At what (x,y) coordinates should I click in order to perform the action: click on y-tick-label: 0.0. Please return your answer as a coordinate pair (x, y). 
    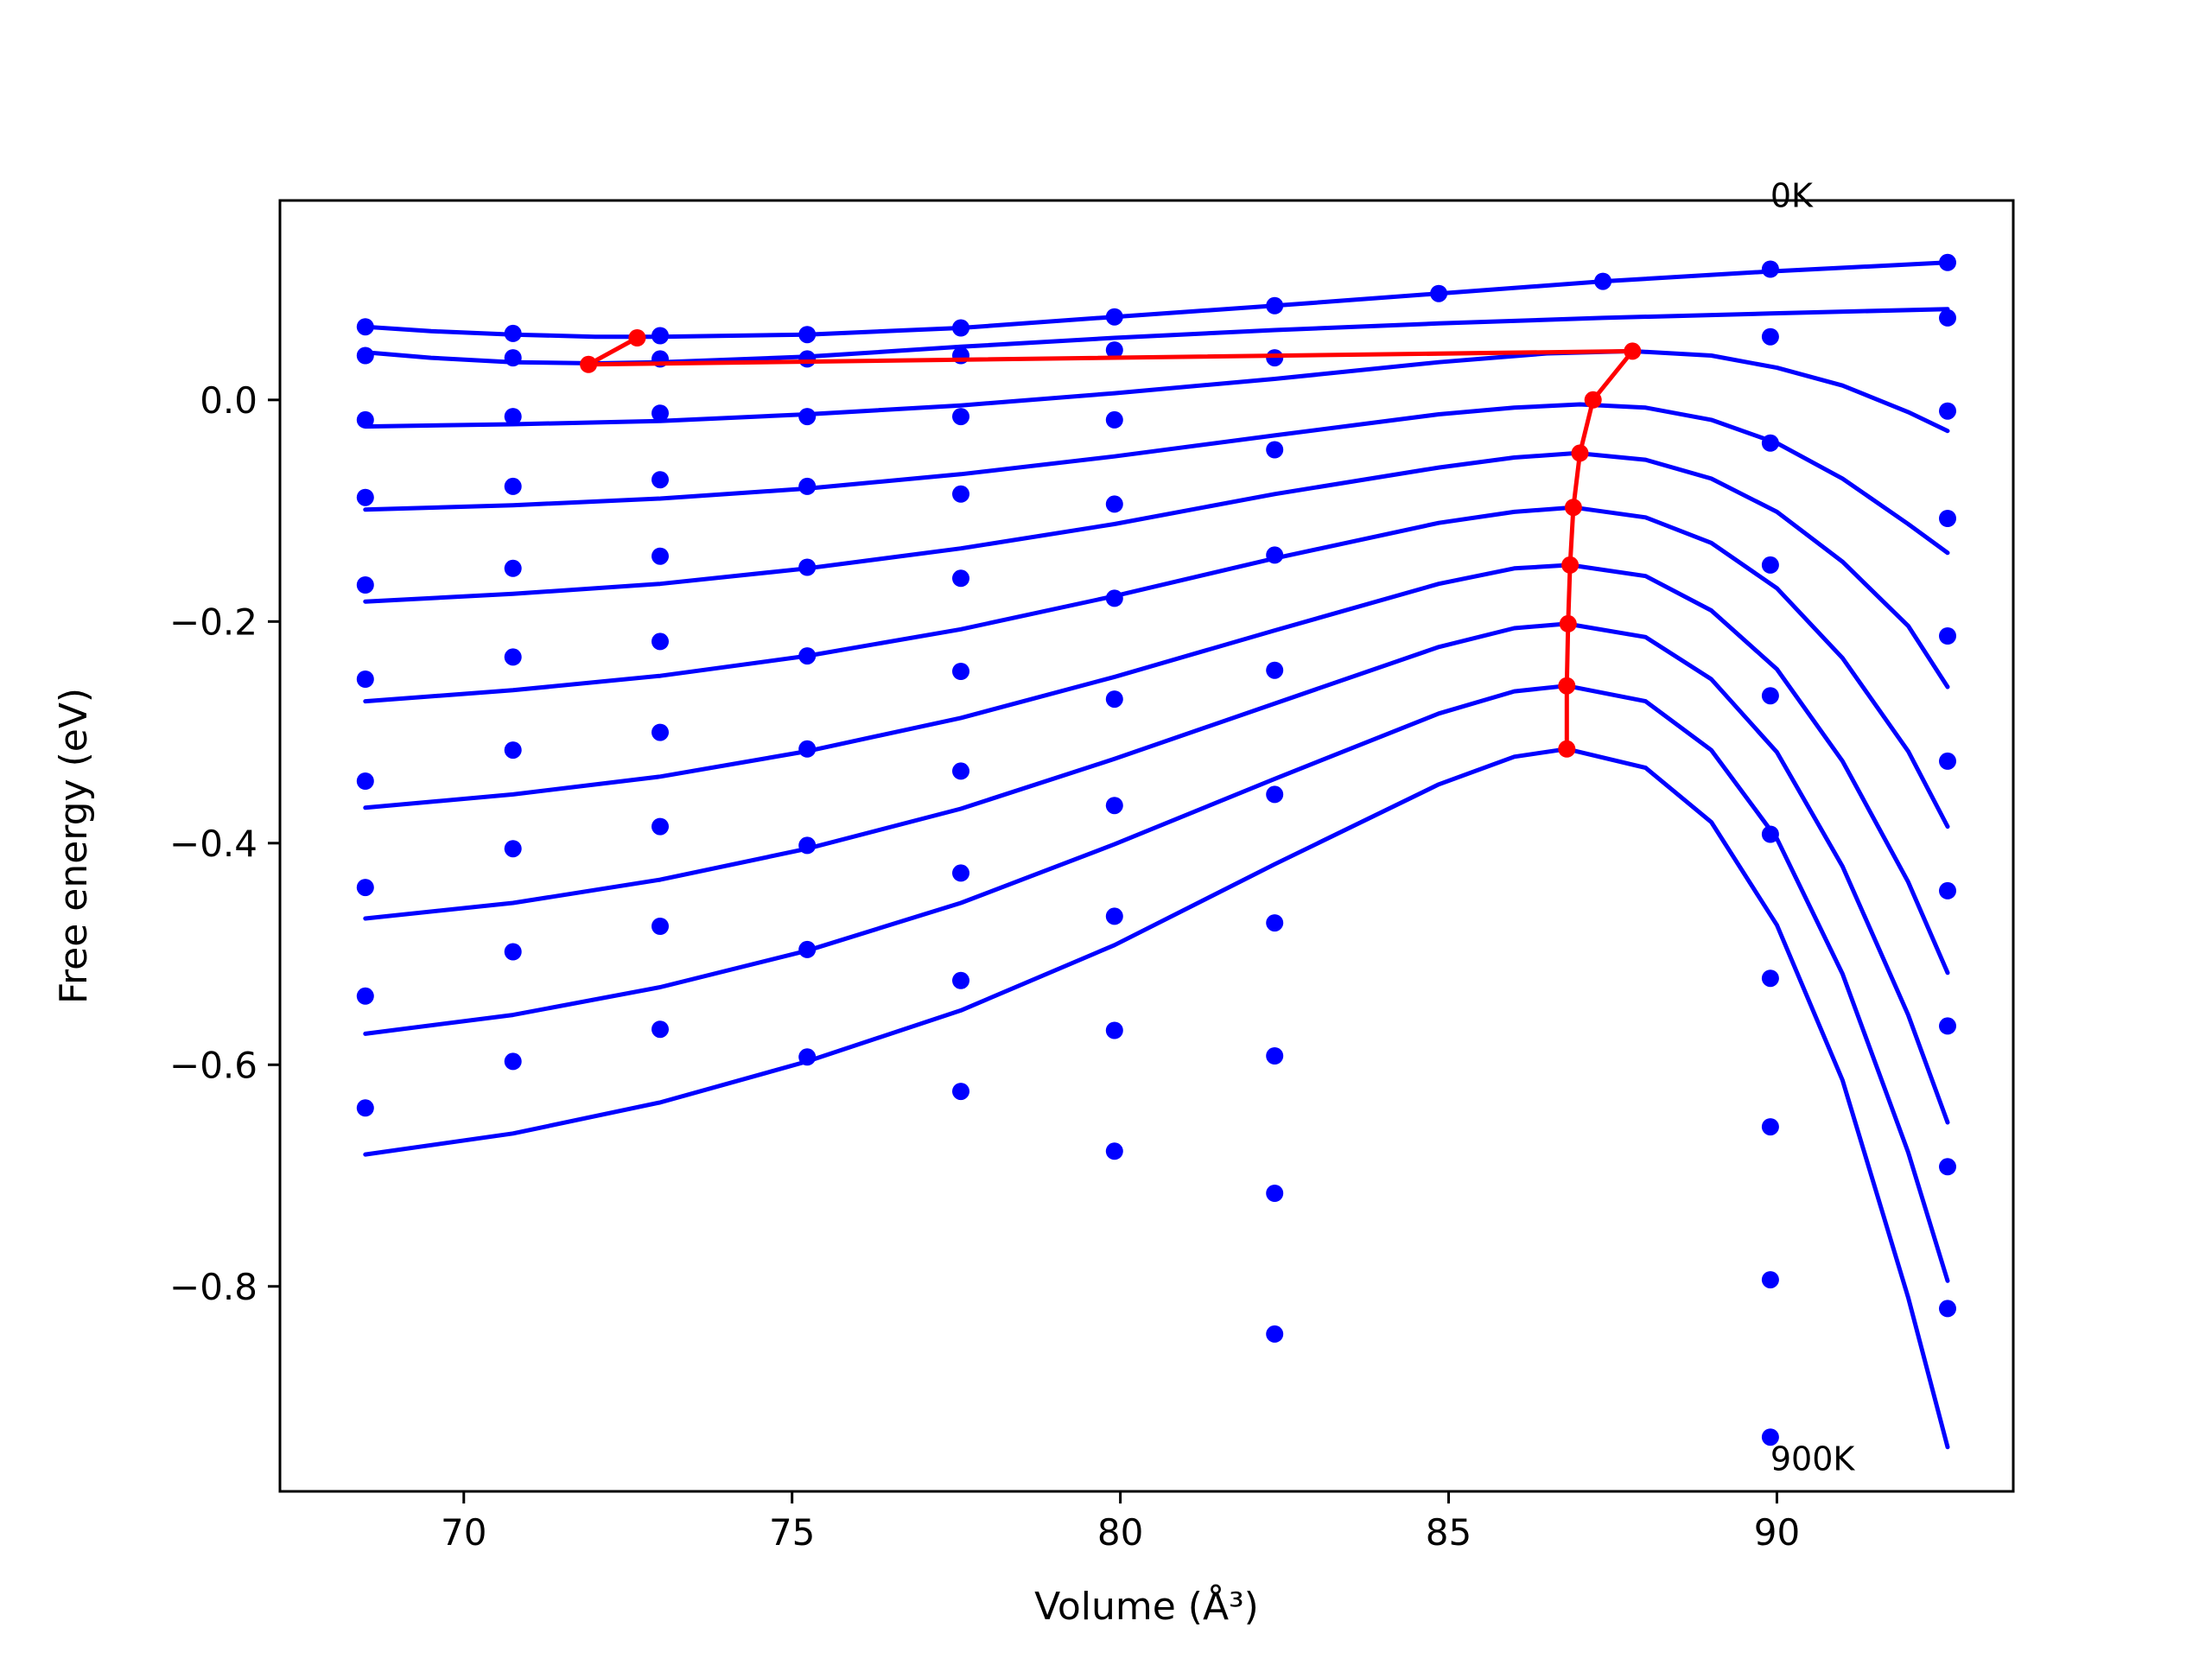
    Looking at the image, I should click on (229, 400).